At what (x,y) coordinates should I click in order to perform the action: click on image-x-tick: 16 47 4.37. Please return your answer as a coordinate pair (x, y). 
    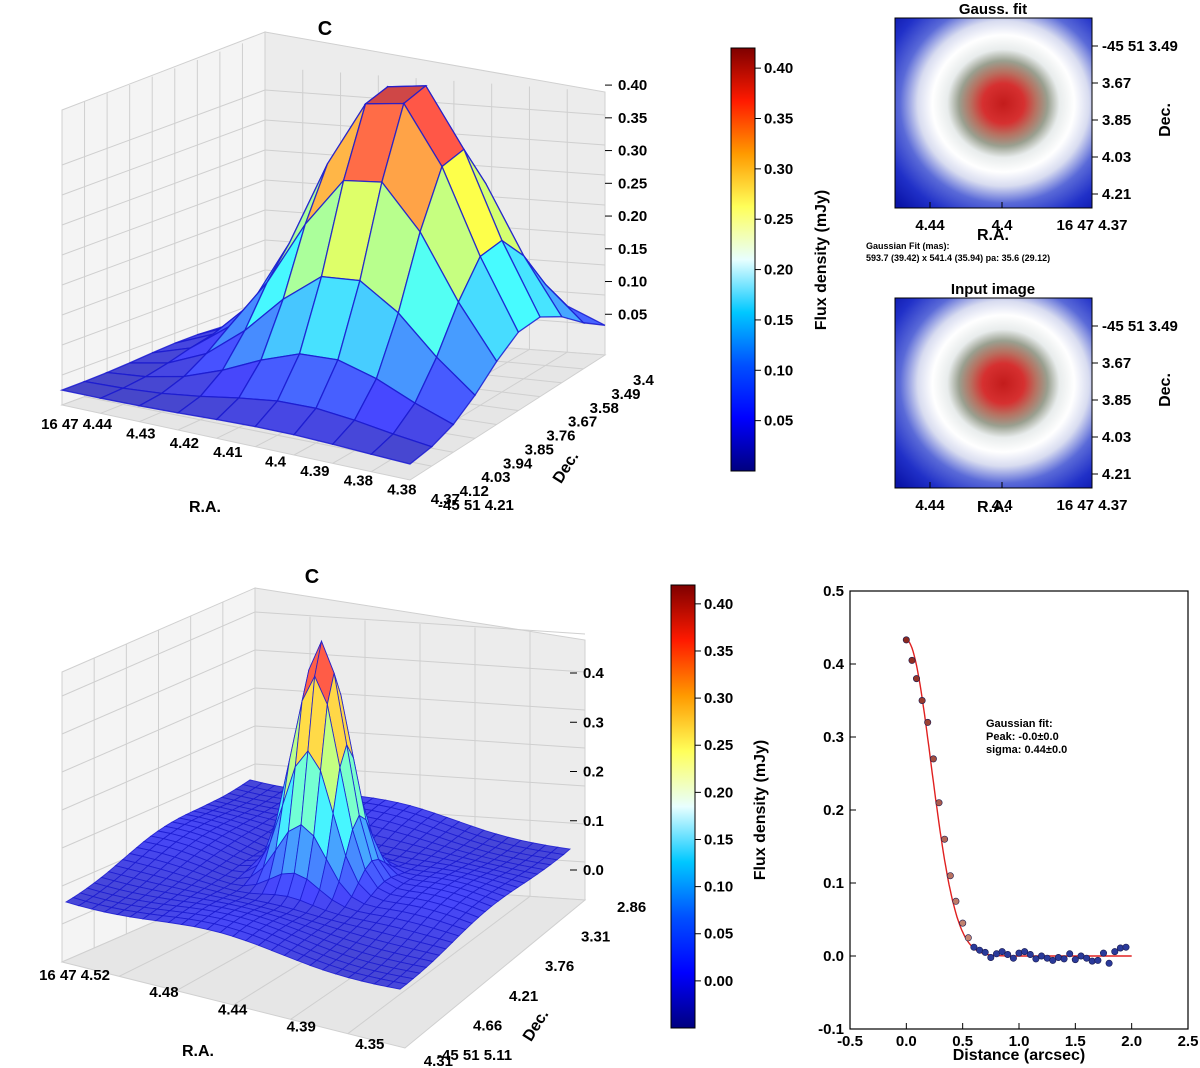
    Looking at the image, I should click on (1092, 225).